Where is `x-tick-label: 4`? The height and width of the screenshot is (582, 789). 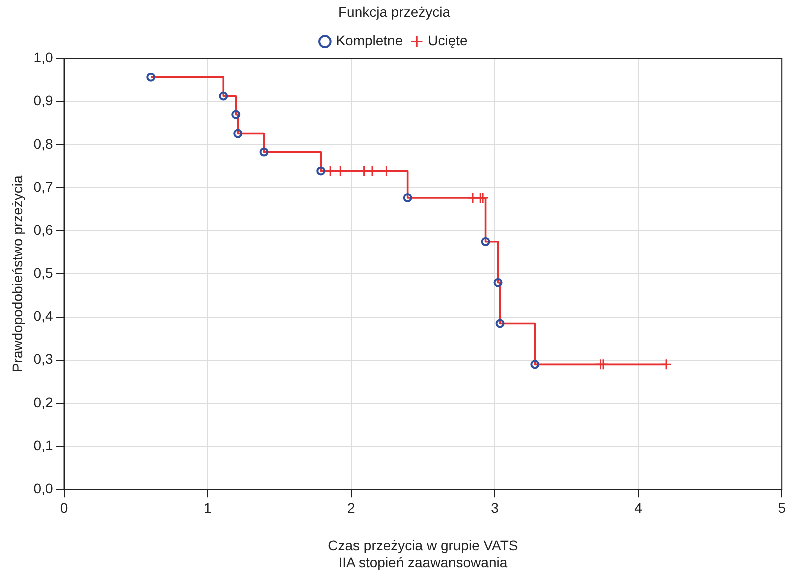 x-tick-label: 4 is located at coordinates (638, 508).